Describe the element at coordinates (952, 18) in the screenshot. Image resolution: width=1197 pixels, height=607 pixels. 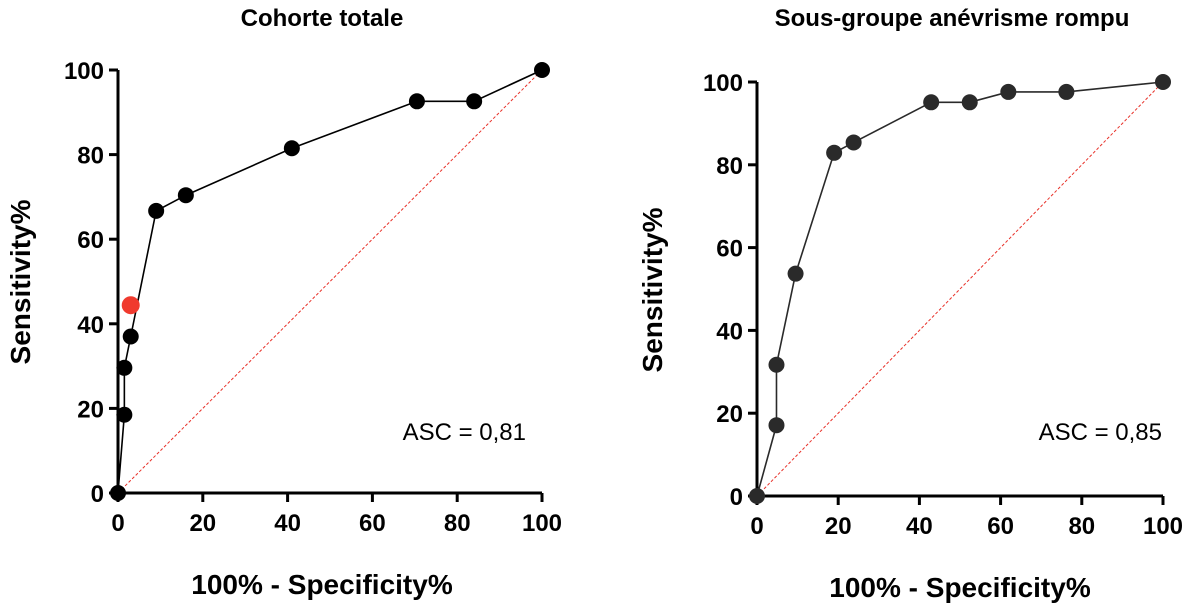
I see `chart-title: Sous-groupe anévrisme rompu` at that location.